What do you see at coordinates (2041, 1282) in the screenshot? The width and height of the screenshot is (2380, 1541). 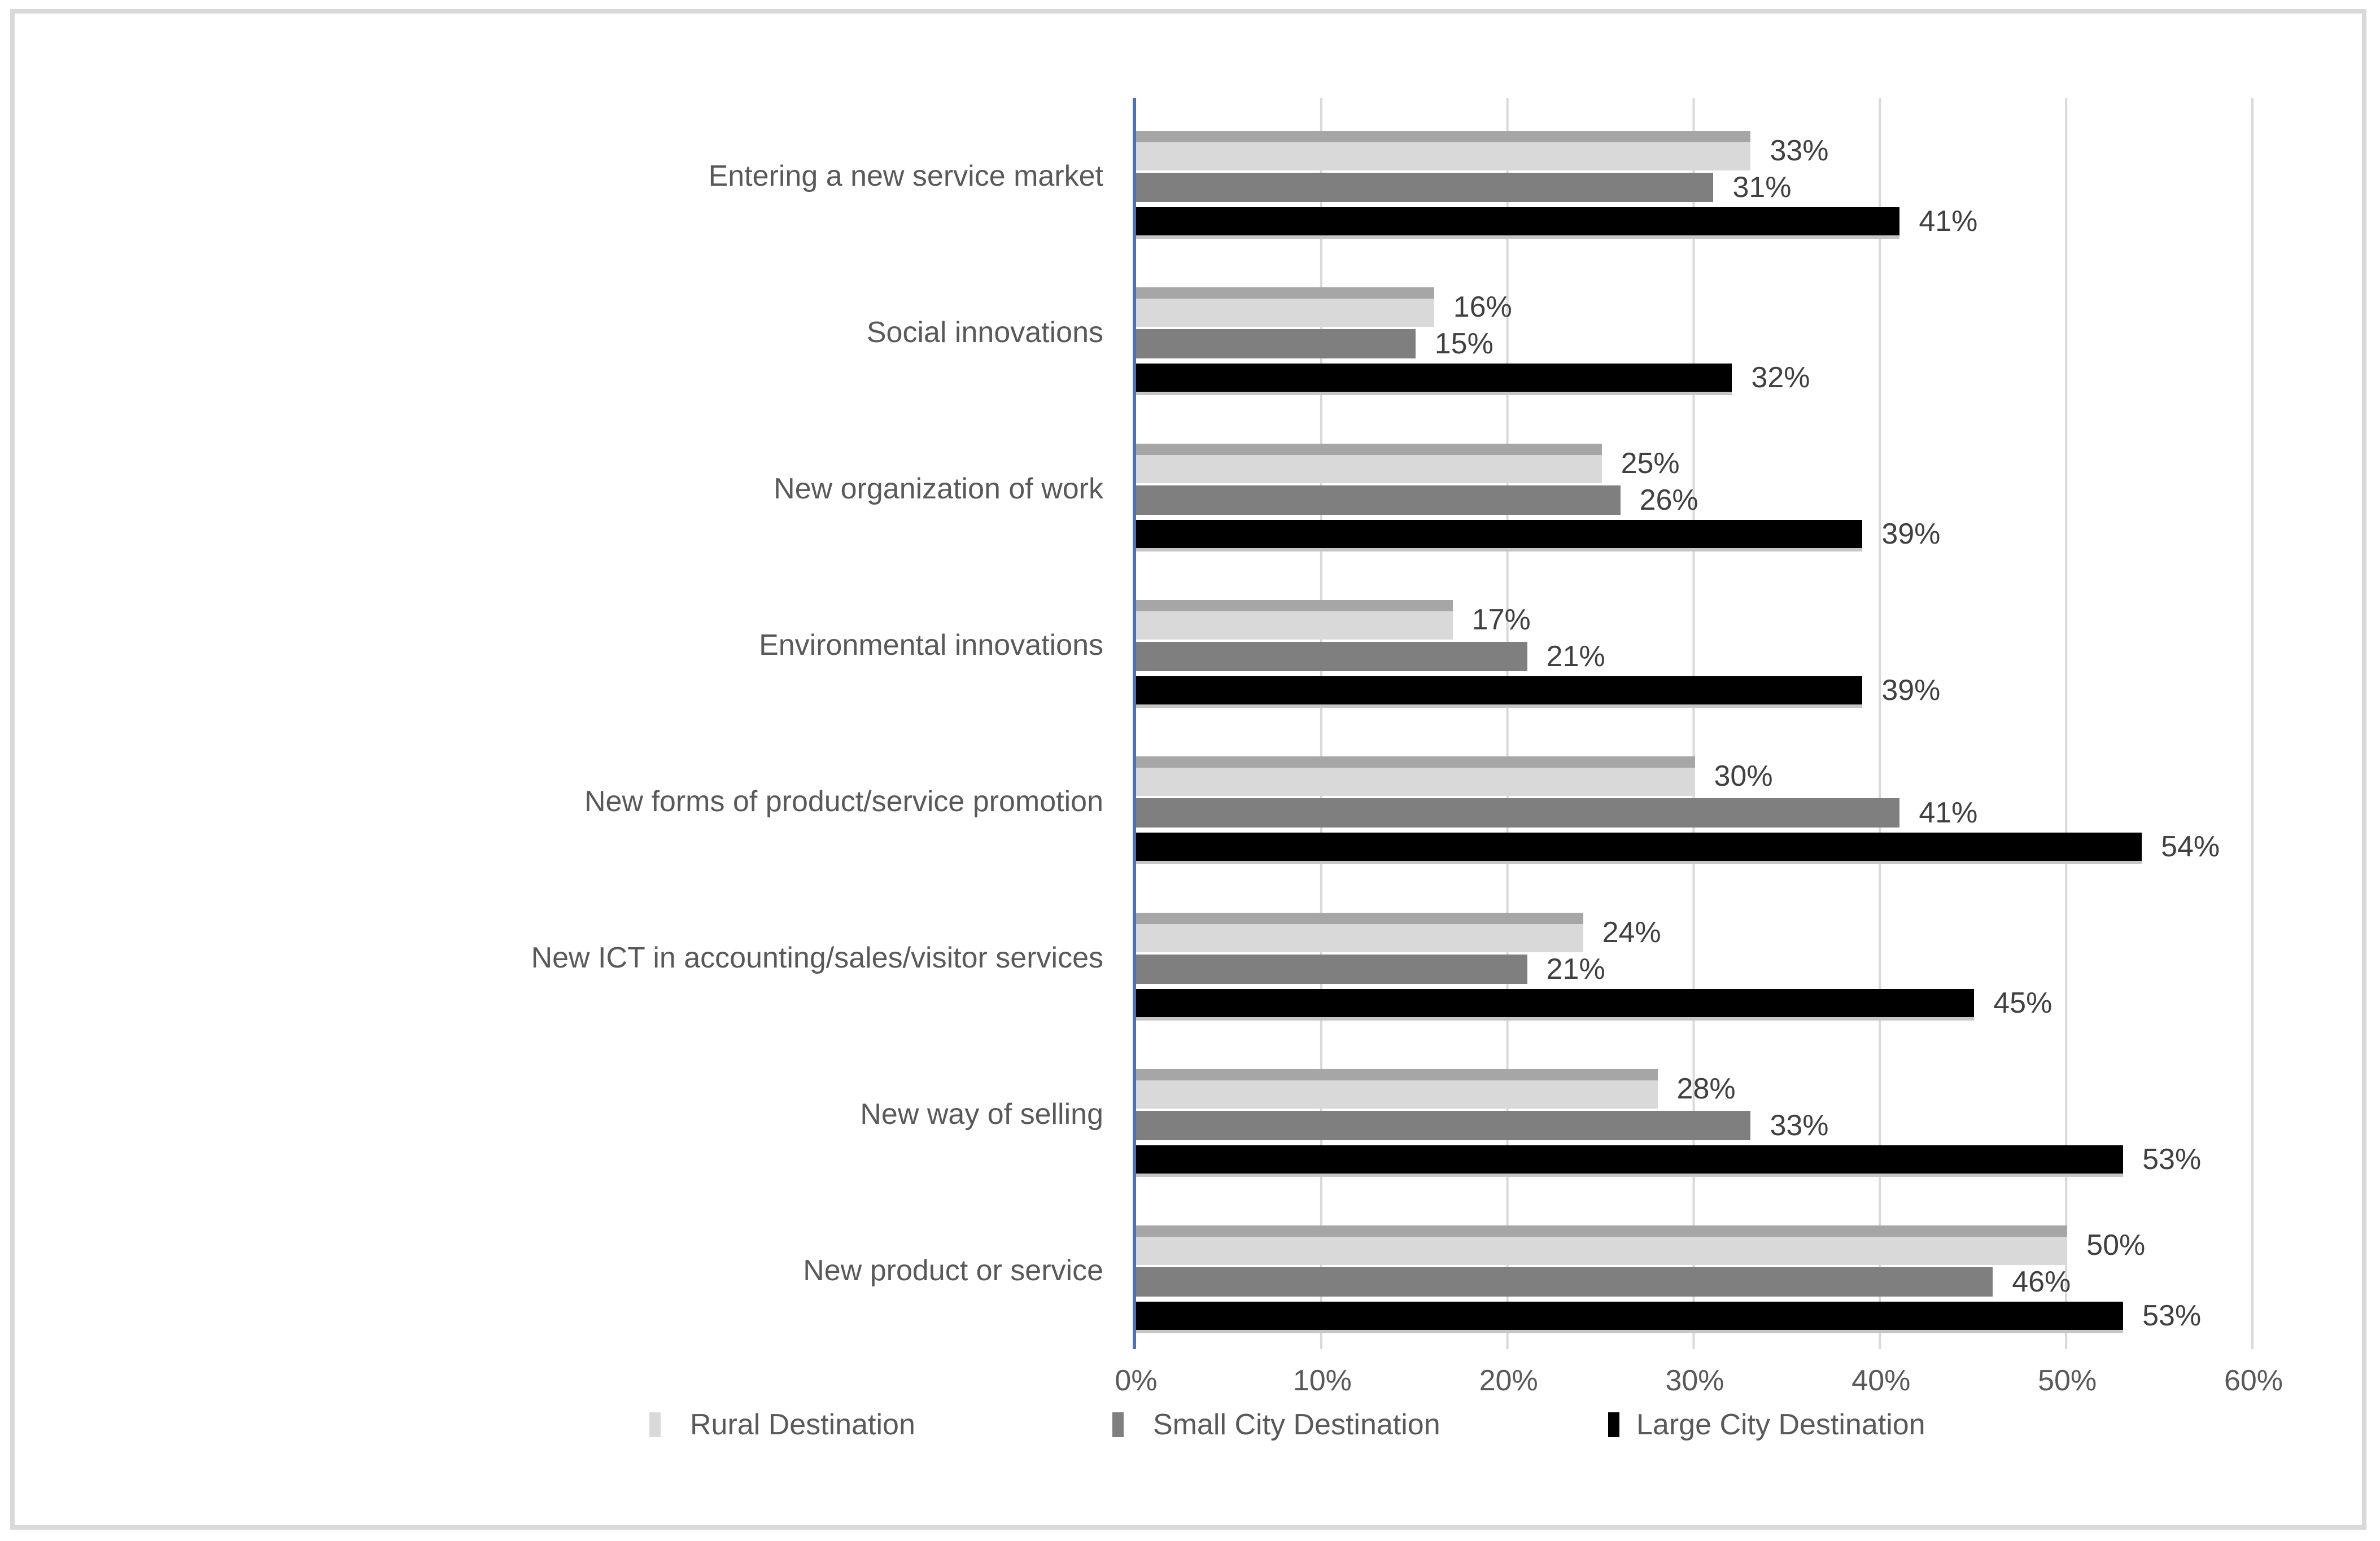 I see `data-label-small-city-destination: 46%` at bounding box center [2041, 1282].